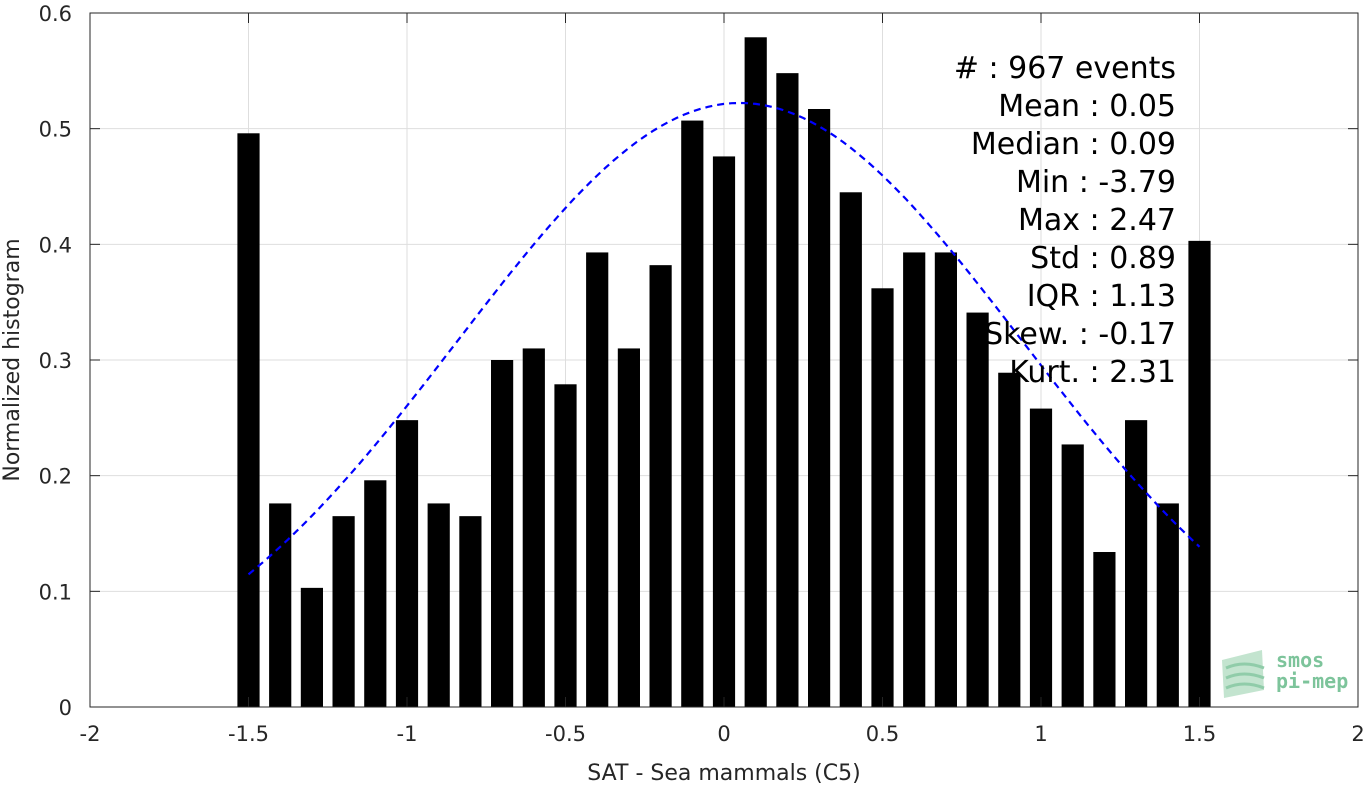  Describe the element at coordinates (1096, 182) in the screenshot. I see `stats-line: Min : -3.79` at that location.